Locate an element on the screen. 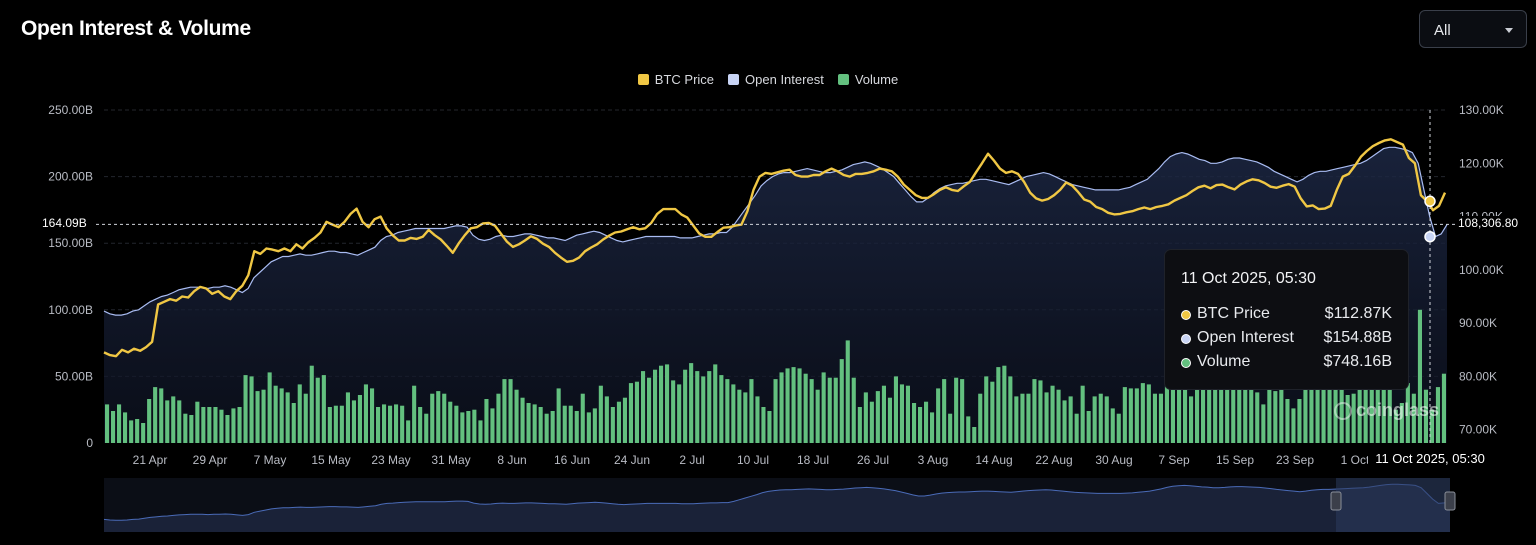  legend-item-open-interest: Open Interest is located at coordinates (776, 79).